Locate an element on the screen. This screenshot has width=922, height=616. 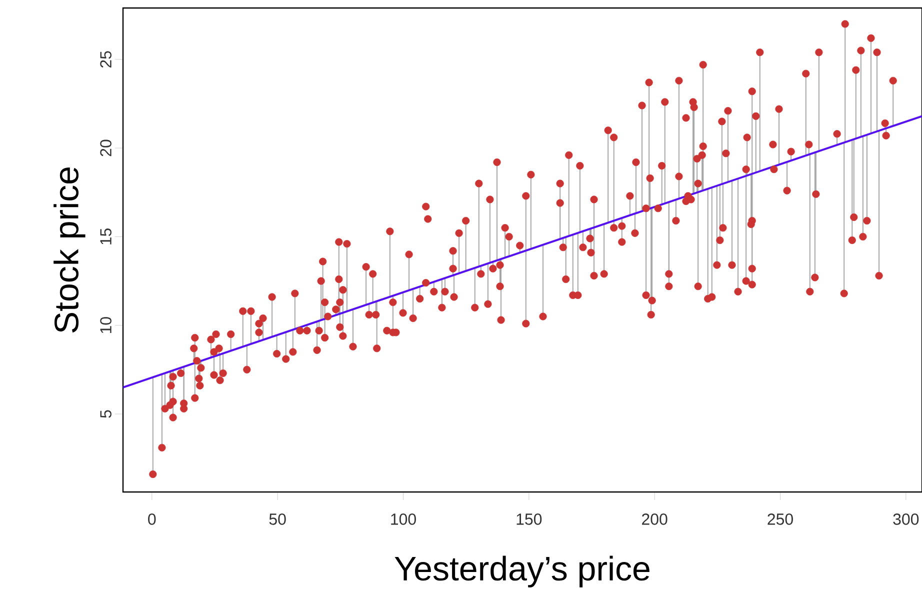
x-axis-title: Yesterday’s price is located at coordinates (522, 572).